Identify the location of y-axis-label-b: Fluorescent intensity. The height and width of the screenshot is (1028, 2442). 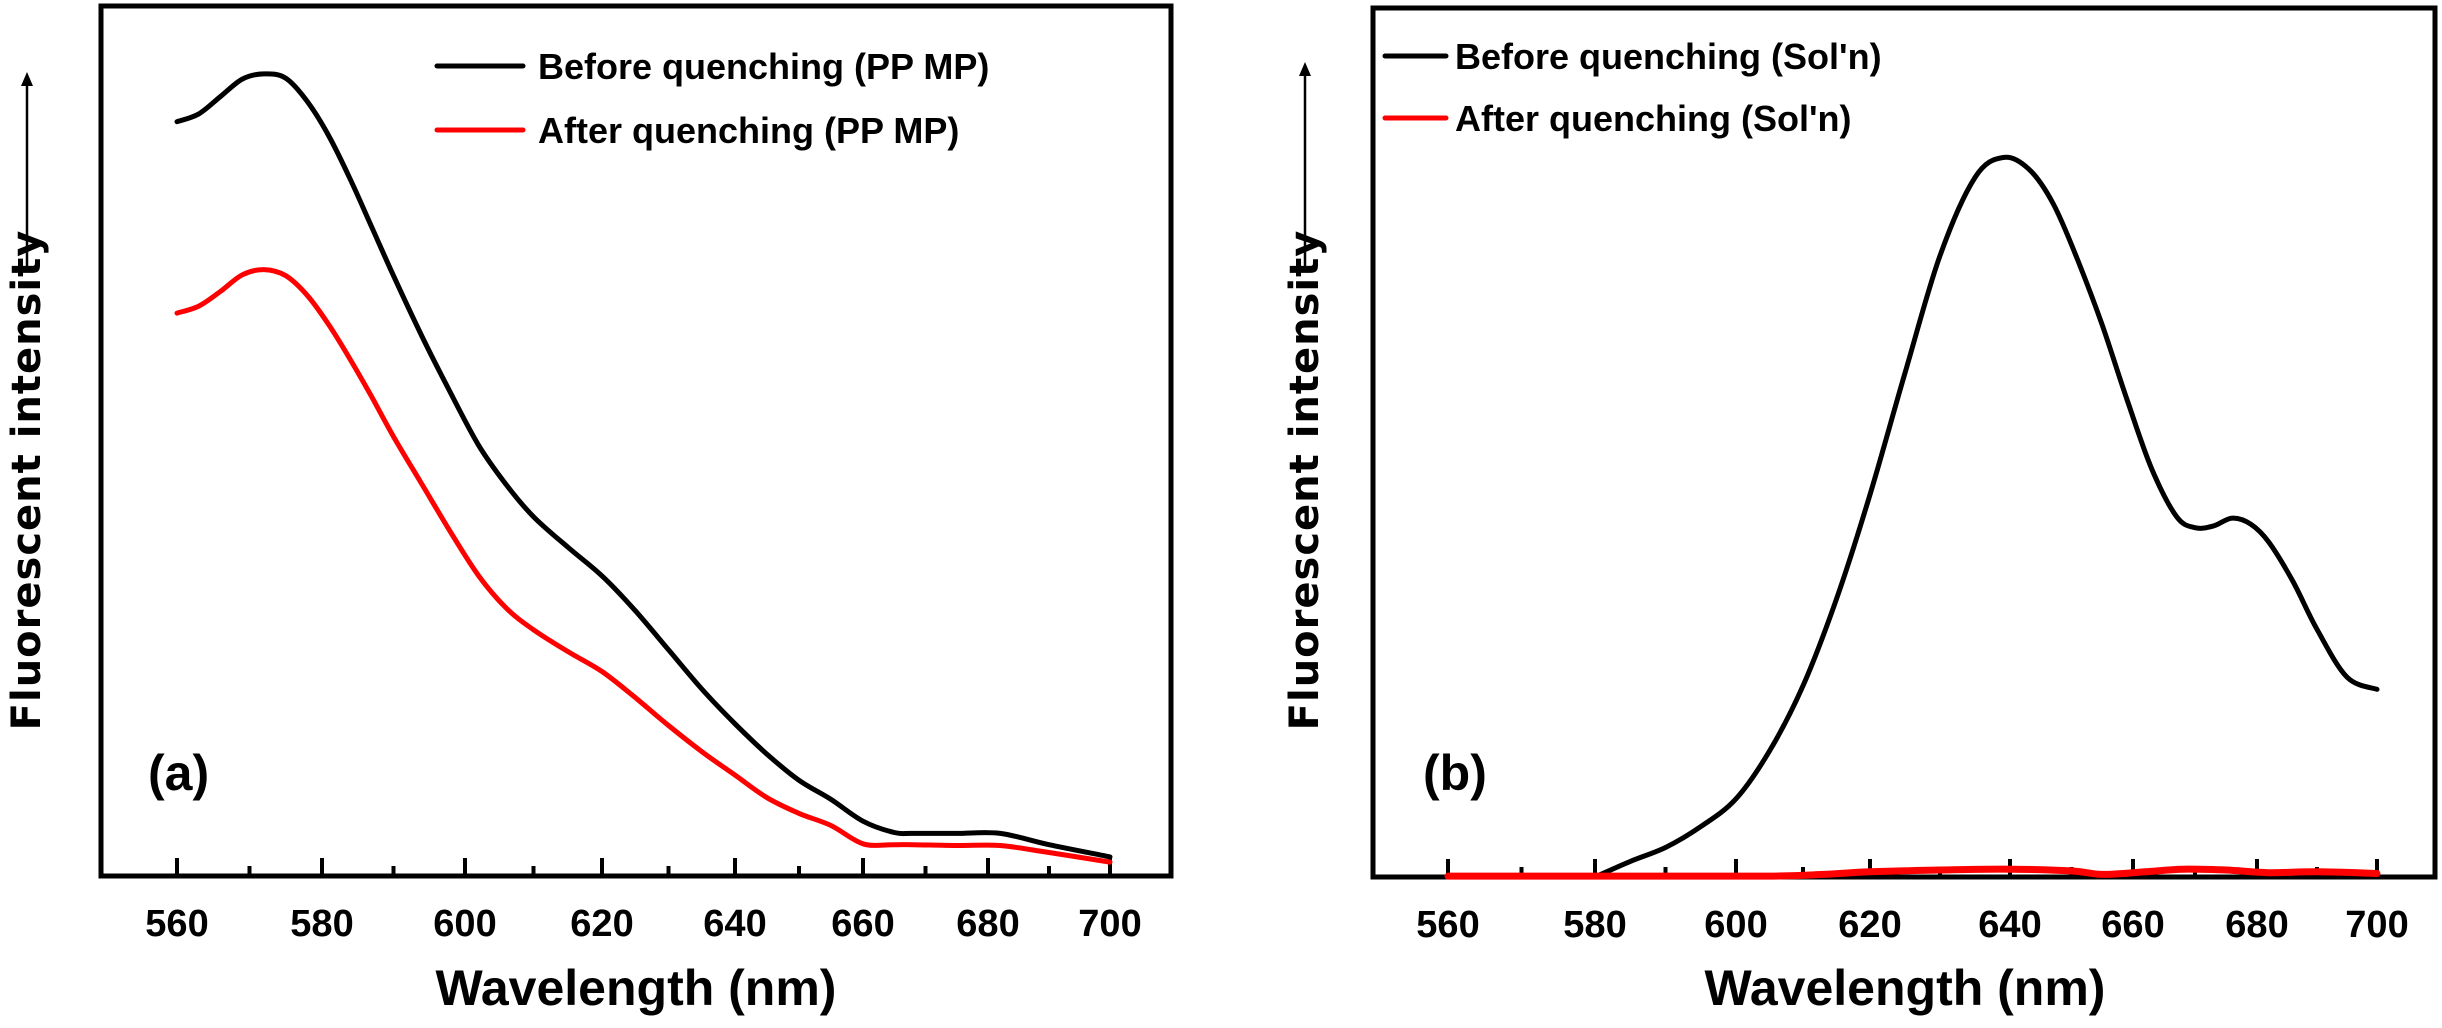
(1305, 396).